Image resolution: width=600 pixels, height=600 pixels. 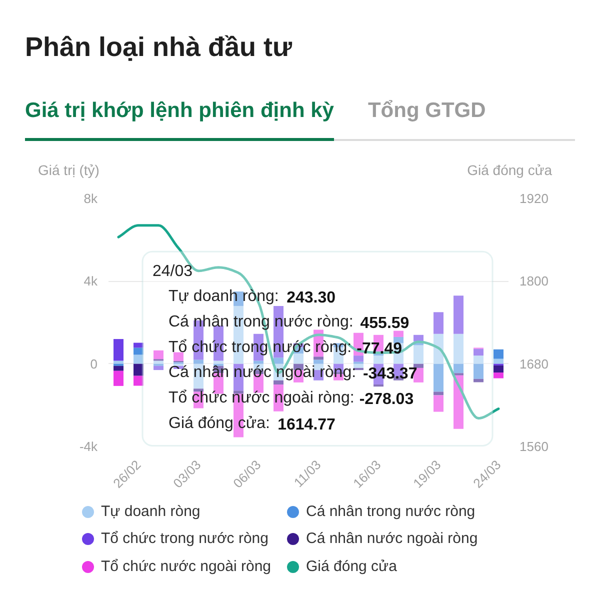 I want to click on legend-label: Cá nhân nước ngoài ròng, so click(x=392, y=539).